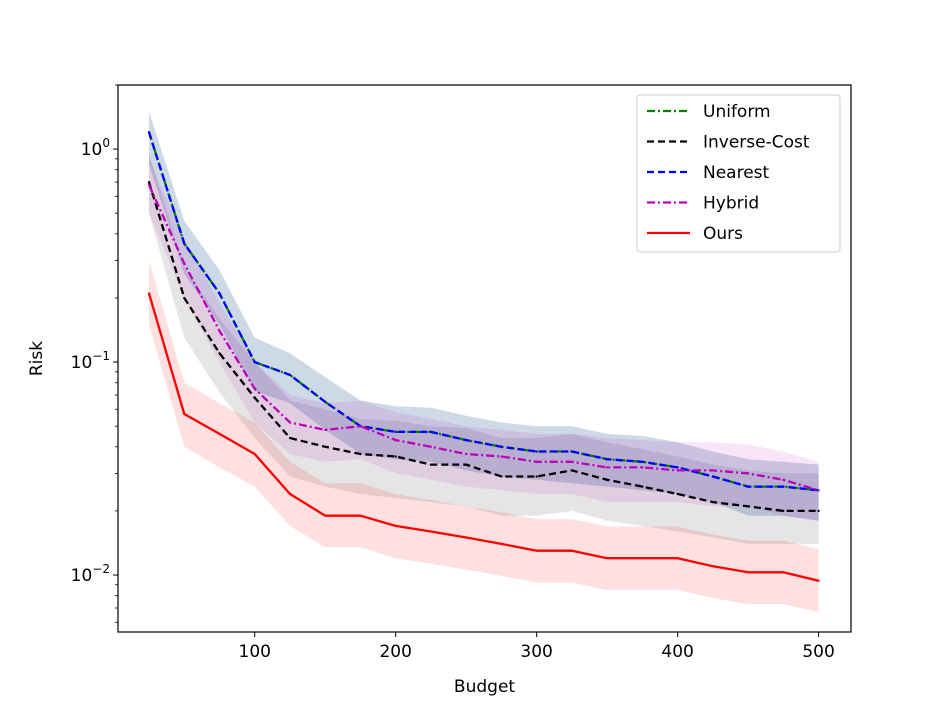  Describe the element at coordinates (484, 687) in the screenshot. I see `x-axis-label: Budget` at that location.